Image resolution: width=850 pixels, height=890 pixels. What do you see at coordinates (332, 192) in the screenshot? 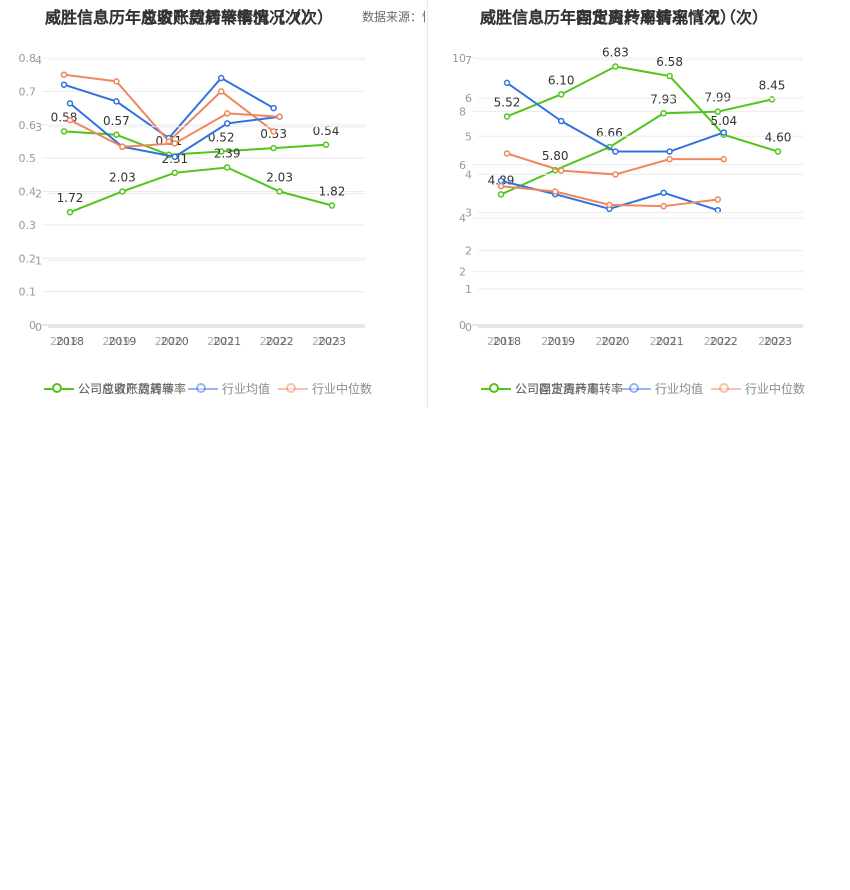
I see `data-label: 1.82` at bounding box center [332, 192].